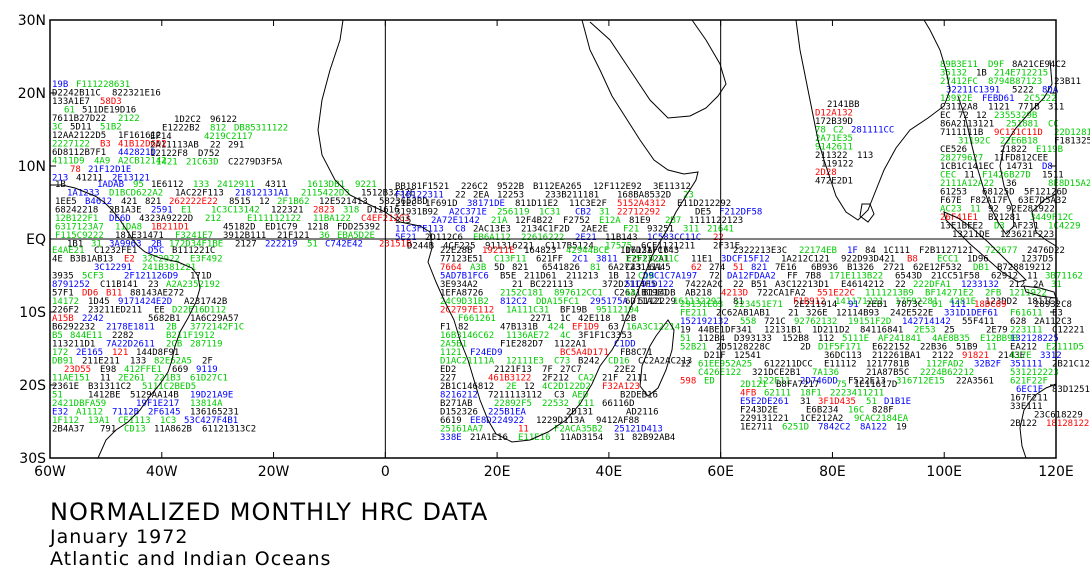 Image resolution: width=1090 pixels, height=575 pixels. What do you see at coordinates (463, 328) in the screenshot?
I see `hrc-digit-run: 82` at bounding box center [463, 328].